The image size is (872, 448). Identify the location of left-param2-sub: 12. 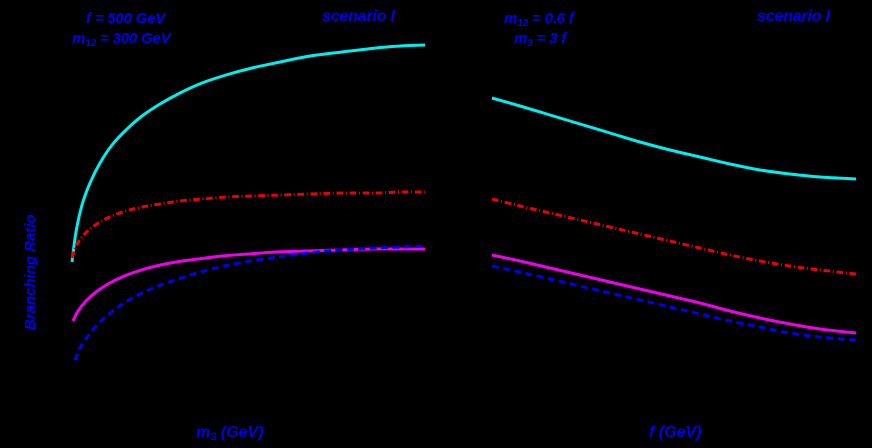
(91, 43).